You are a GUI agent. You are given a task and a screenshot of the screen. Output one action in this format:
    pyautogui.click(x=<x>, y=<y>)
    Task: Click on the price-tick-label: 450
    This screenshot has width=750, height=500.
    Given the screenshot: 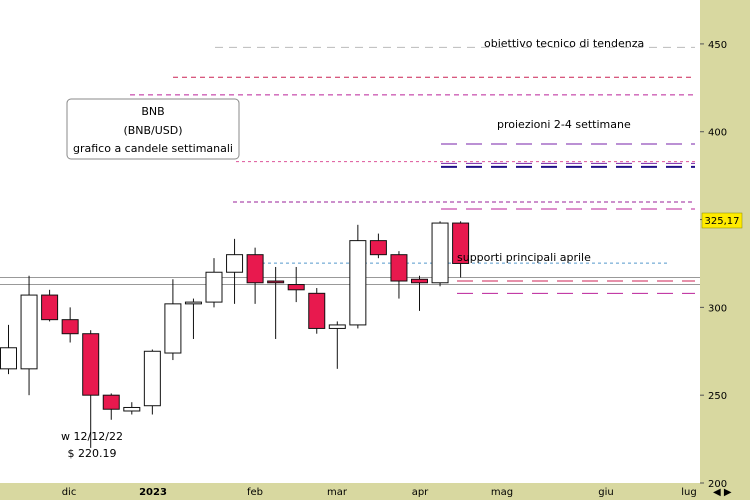 What is the action you would take?
    pyautogui.click(x=717, y=45)
    